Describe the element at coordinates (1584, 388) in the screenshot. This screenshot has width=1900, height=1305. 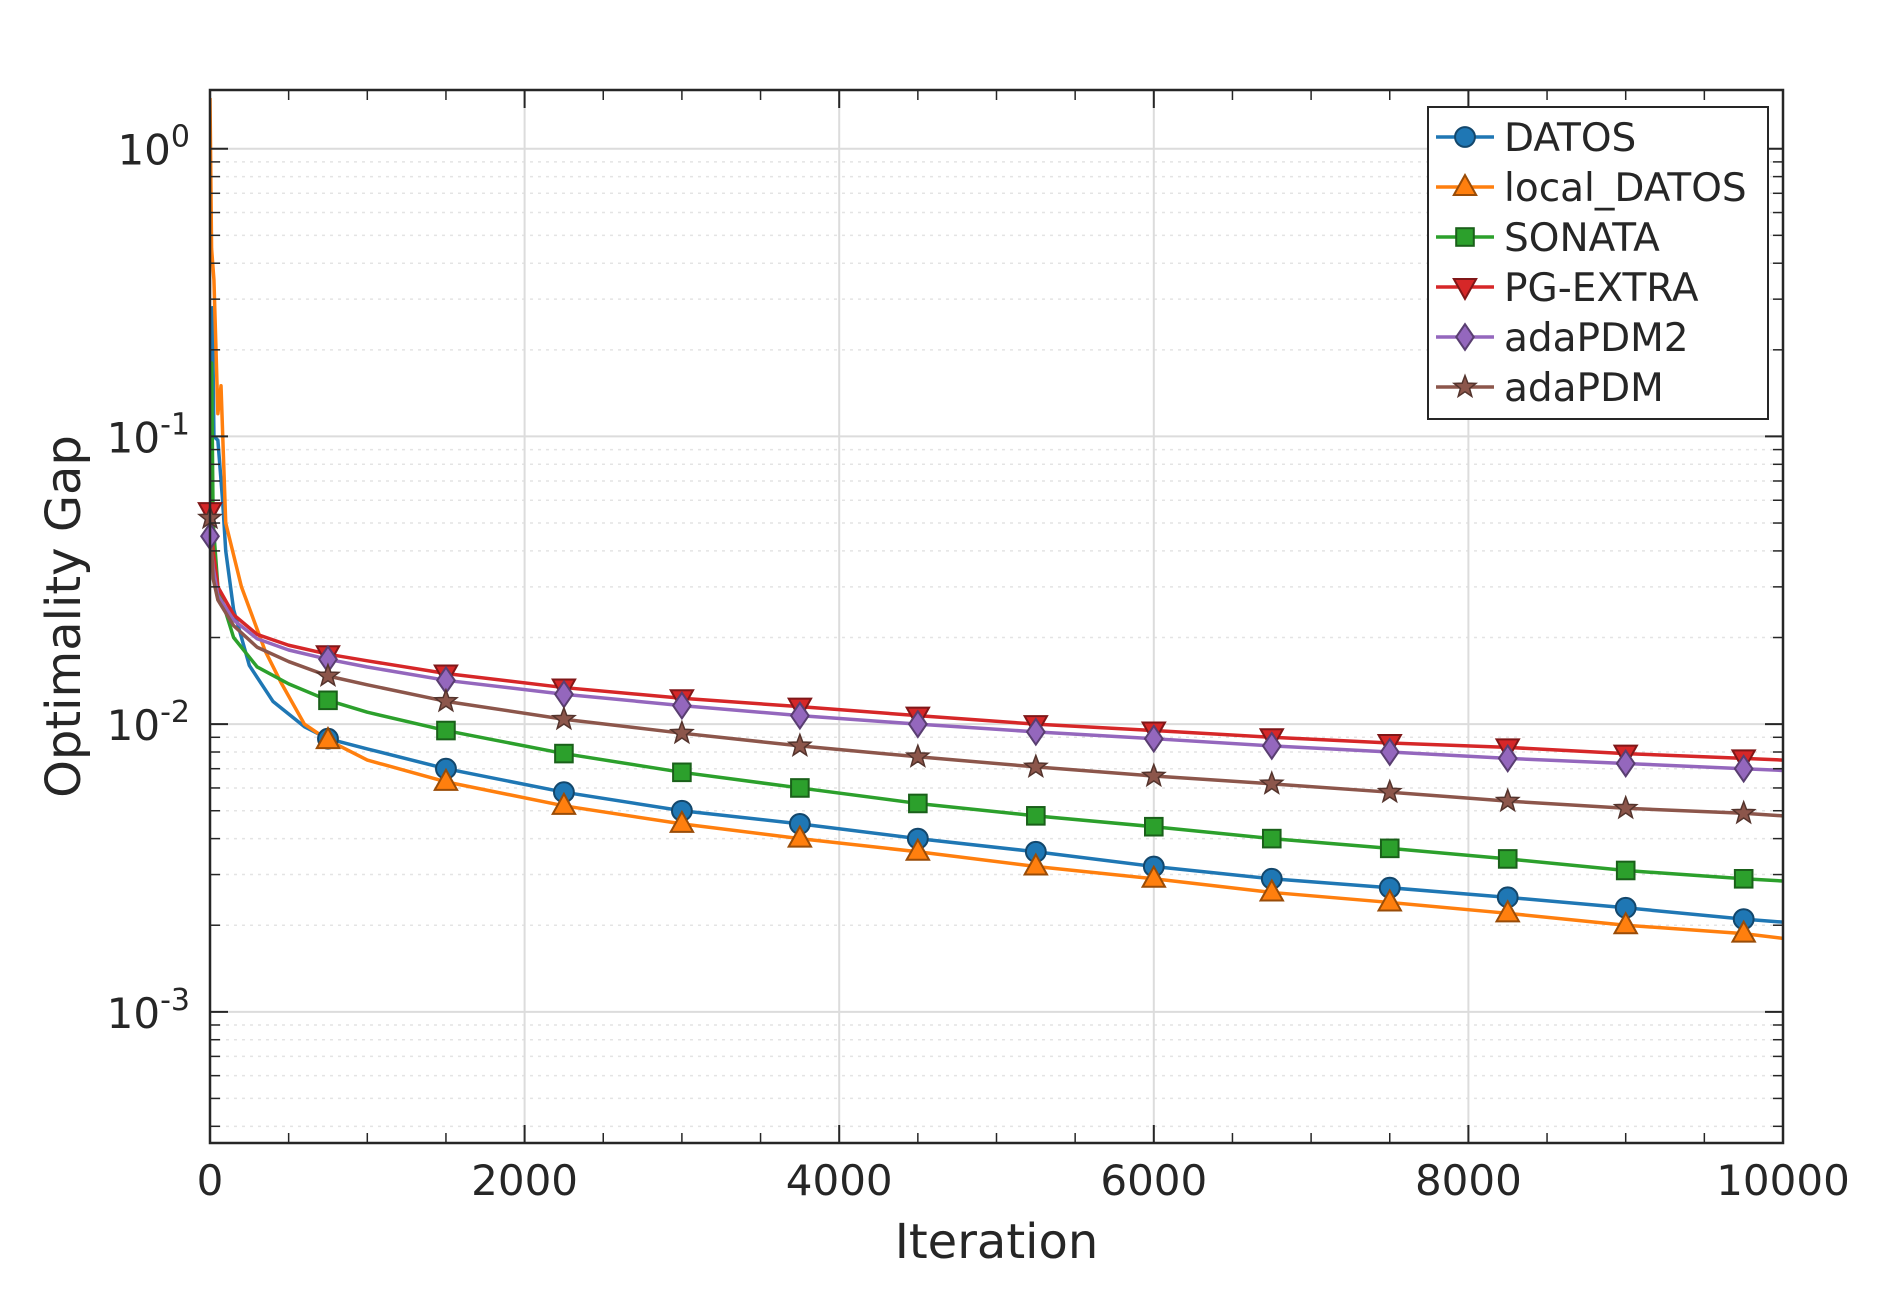
I see `legend-label: adaPDM` at that location.